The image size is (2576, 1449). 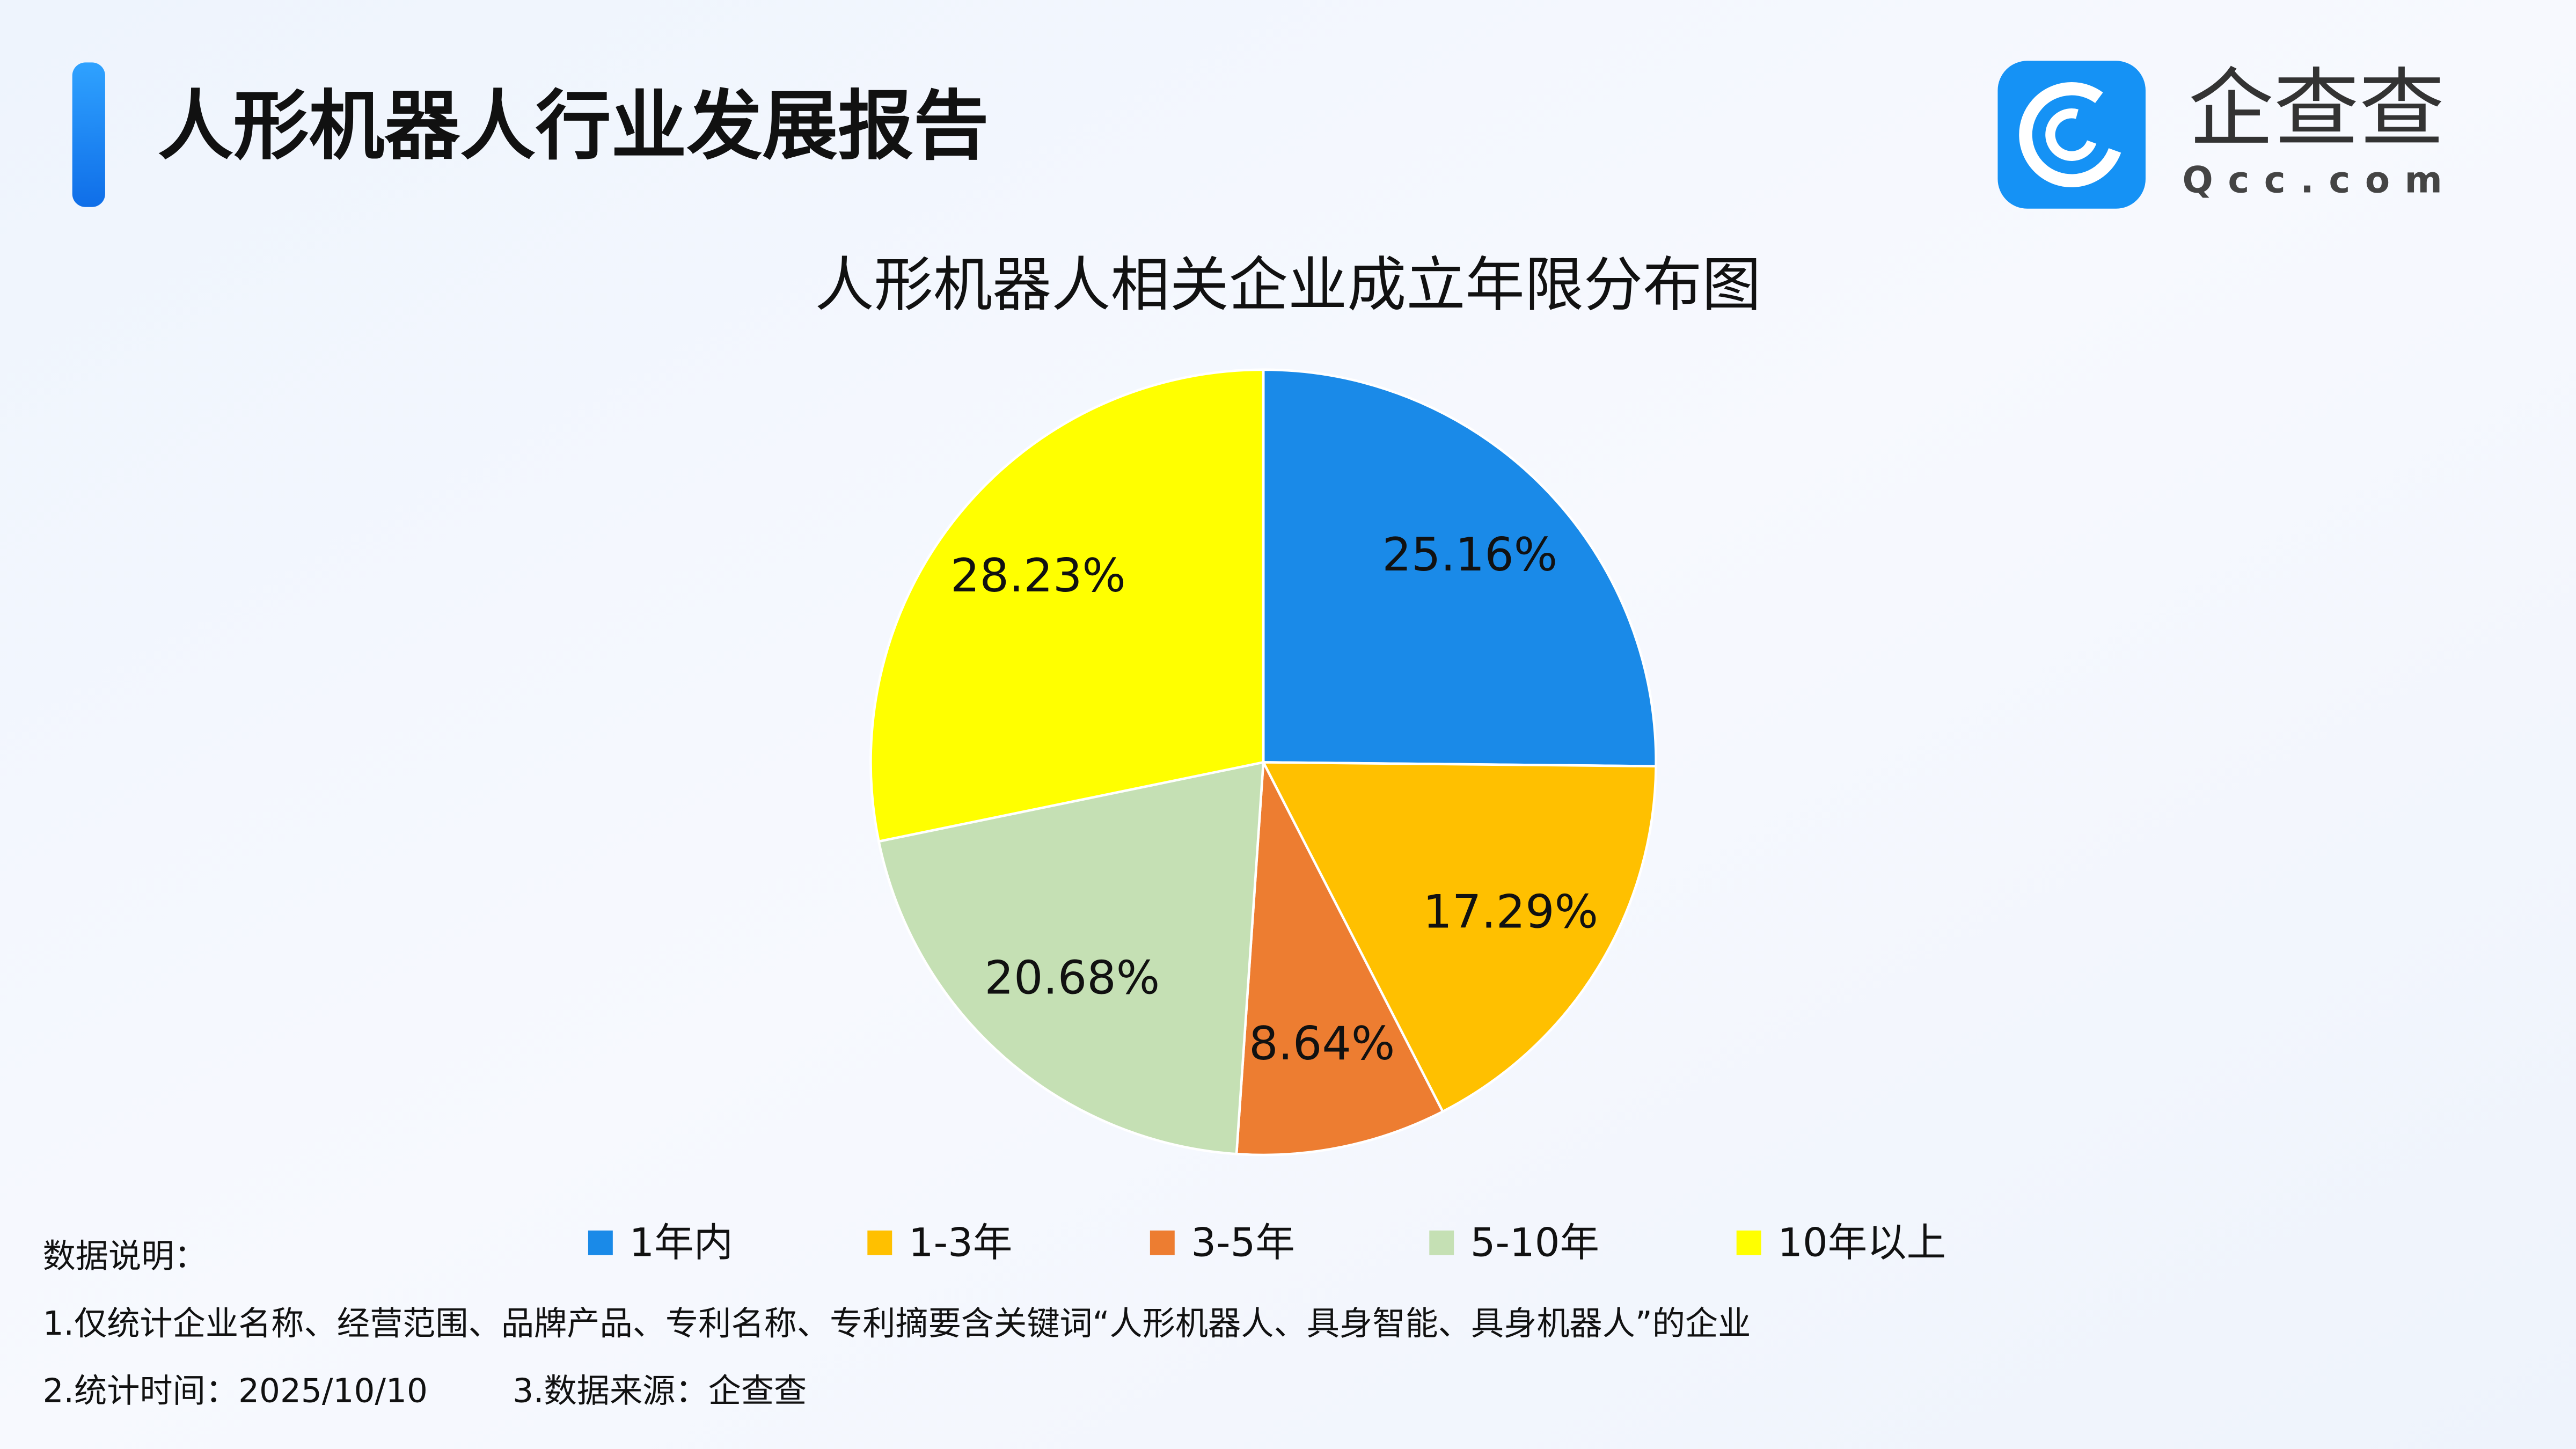 I want to click on chart-title: 人形机器人相关企业成立年限分布图, so click(x=1288, y=285).